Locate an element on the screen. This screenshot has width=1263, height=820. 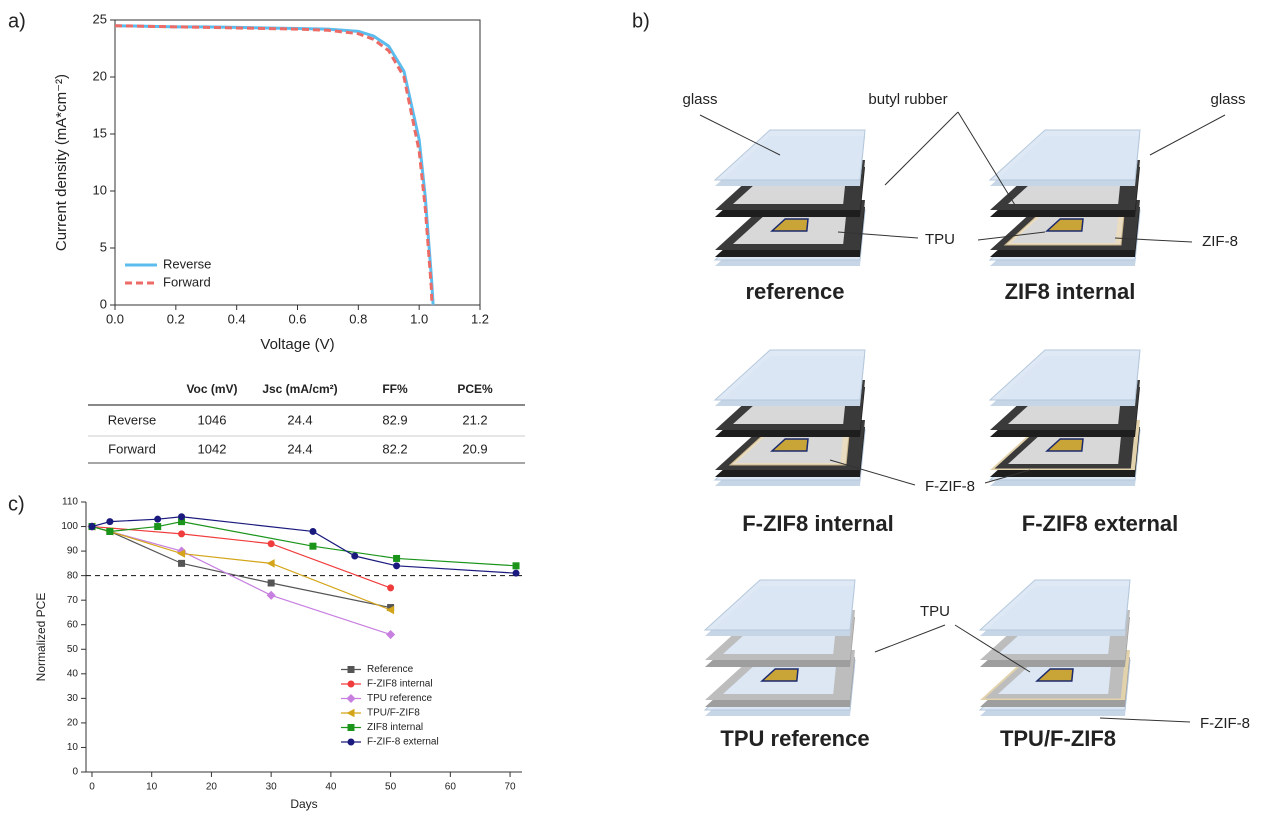
y-tick-label: 20 is located at coordinates (73, 723).